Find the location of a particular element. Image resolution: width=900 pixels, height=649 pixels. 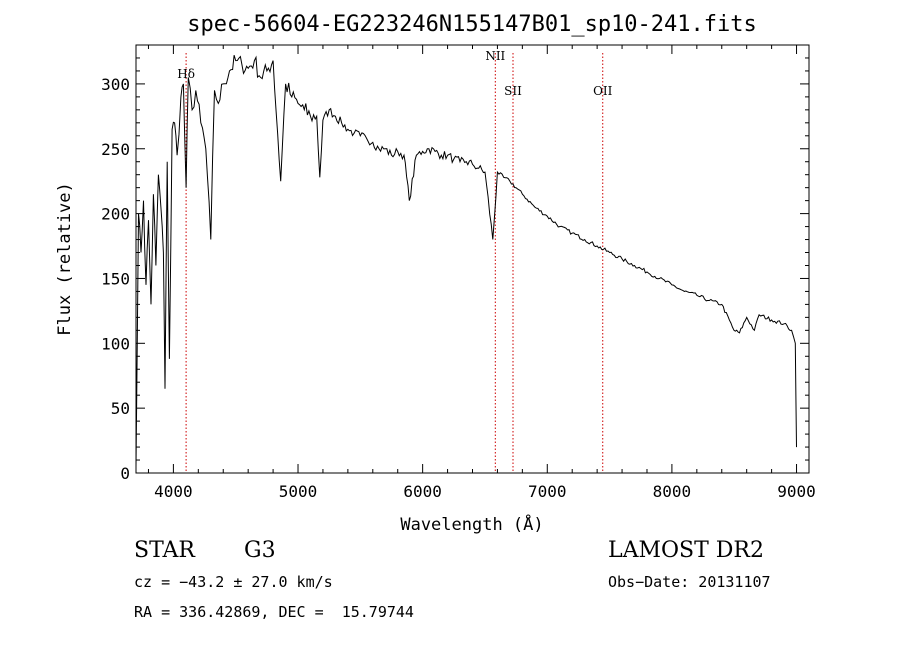

x-axis-label: Wavelength (Å) is located at coordinates (471, 524).